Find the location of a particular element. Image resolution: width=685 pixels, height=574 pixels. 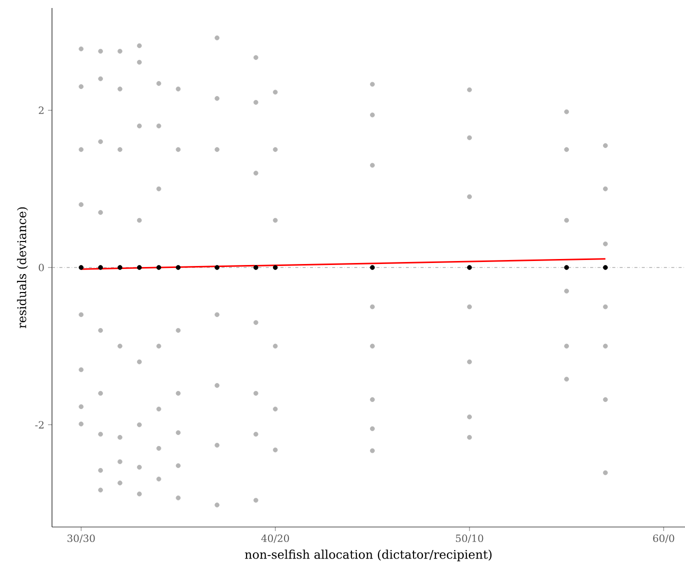

y-tick-label: 0 is located at coordinates (41, 268).